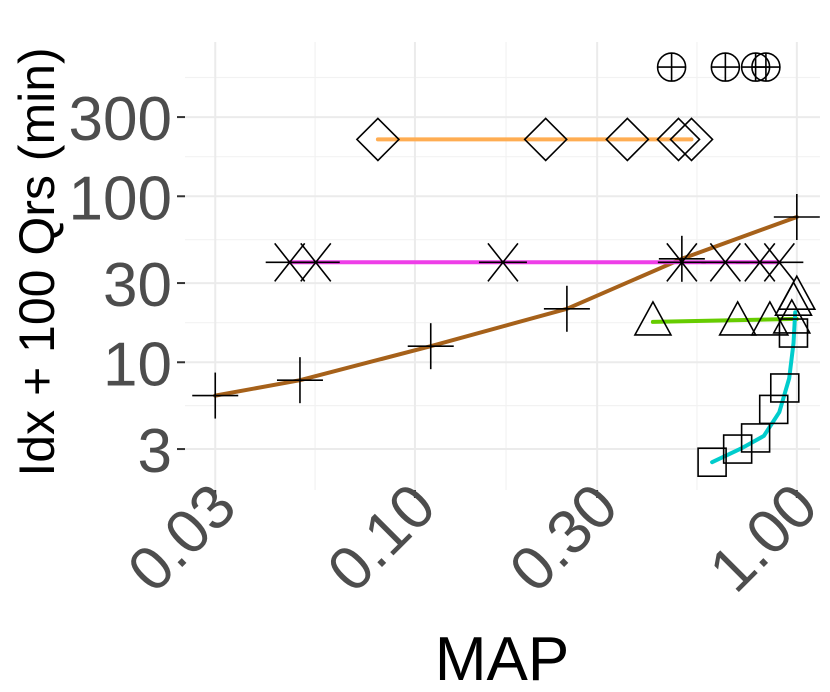 This screenshot has height=692, width=830. What do you see at coordinates (37, 261) in the screenshot?
I see `y-axis-title: Idx + 100 Qrs (min)` at bounding box center [37, 261].